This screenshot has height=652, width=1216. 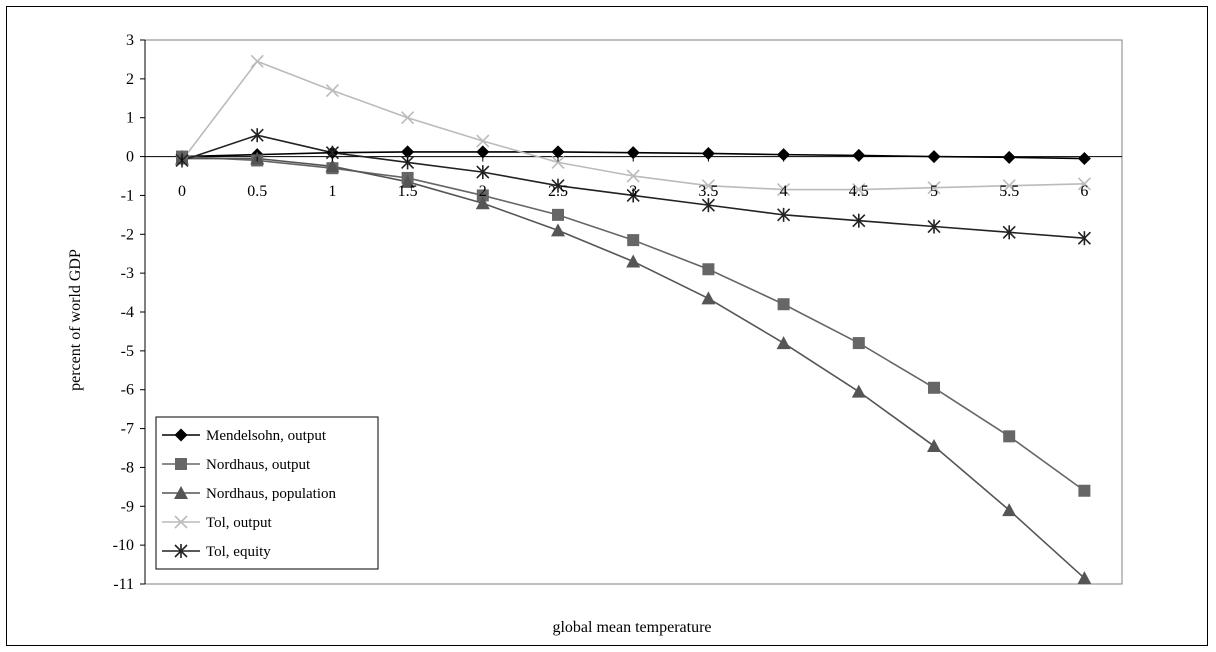 I want to click on x-tick-label: 1.5, so click(x=408, y=191).